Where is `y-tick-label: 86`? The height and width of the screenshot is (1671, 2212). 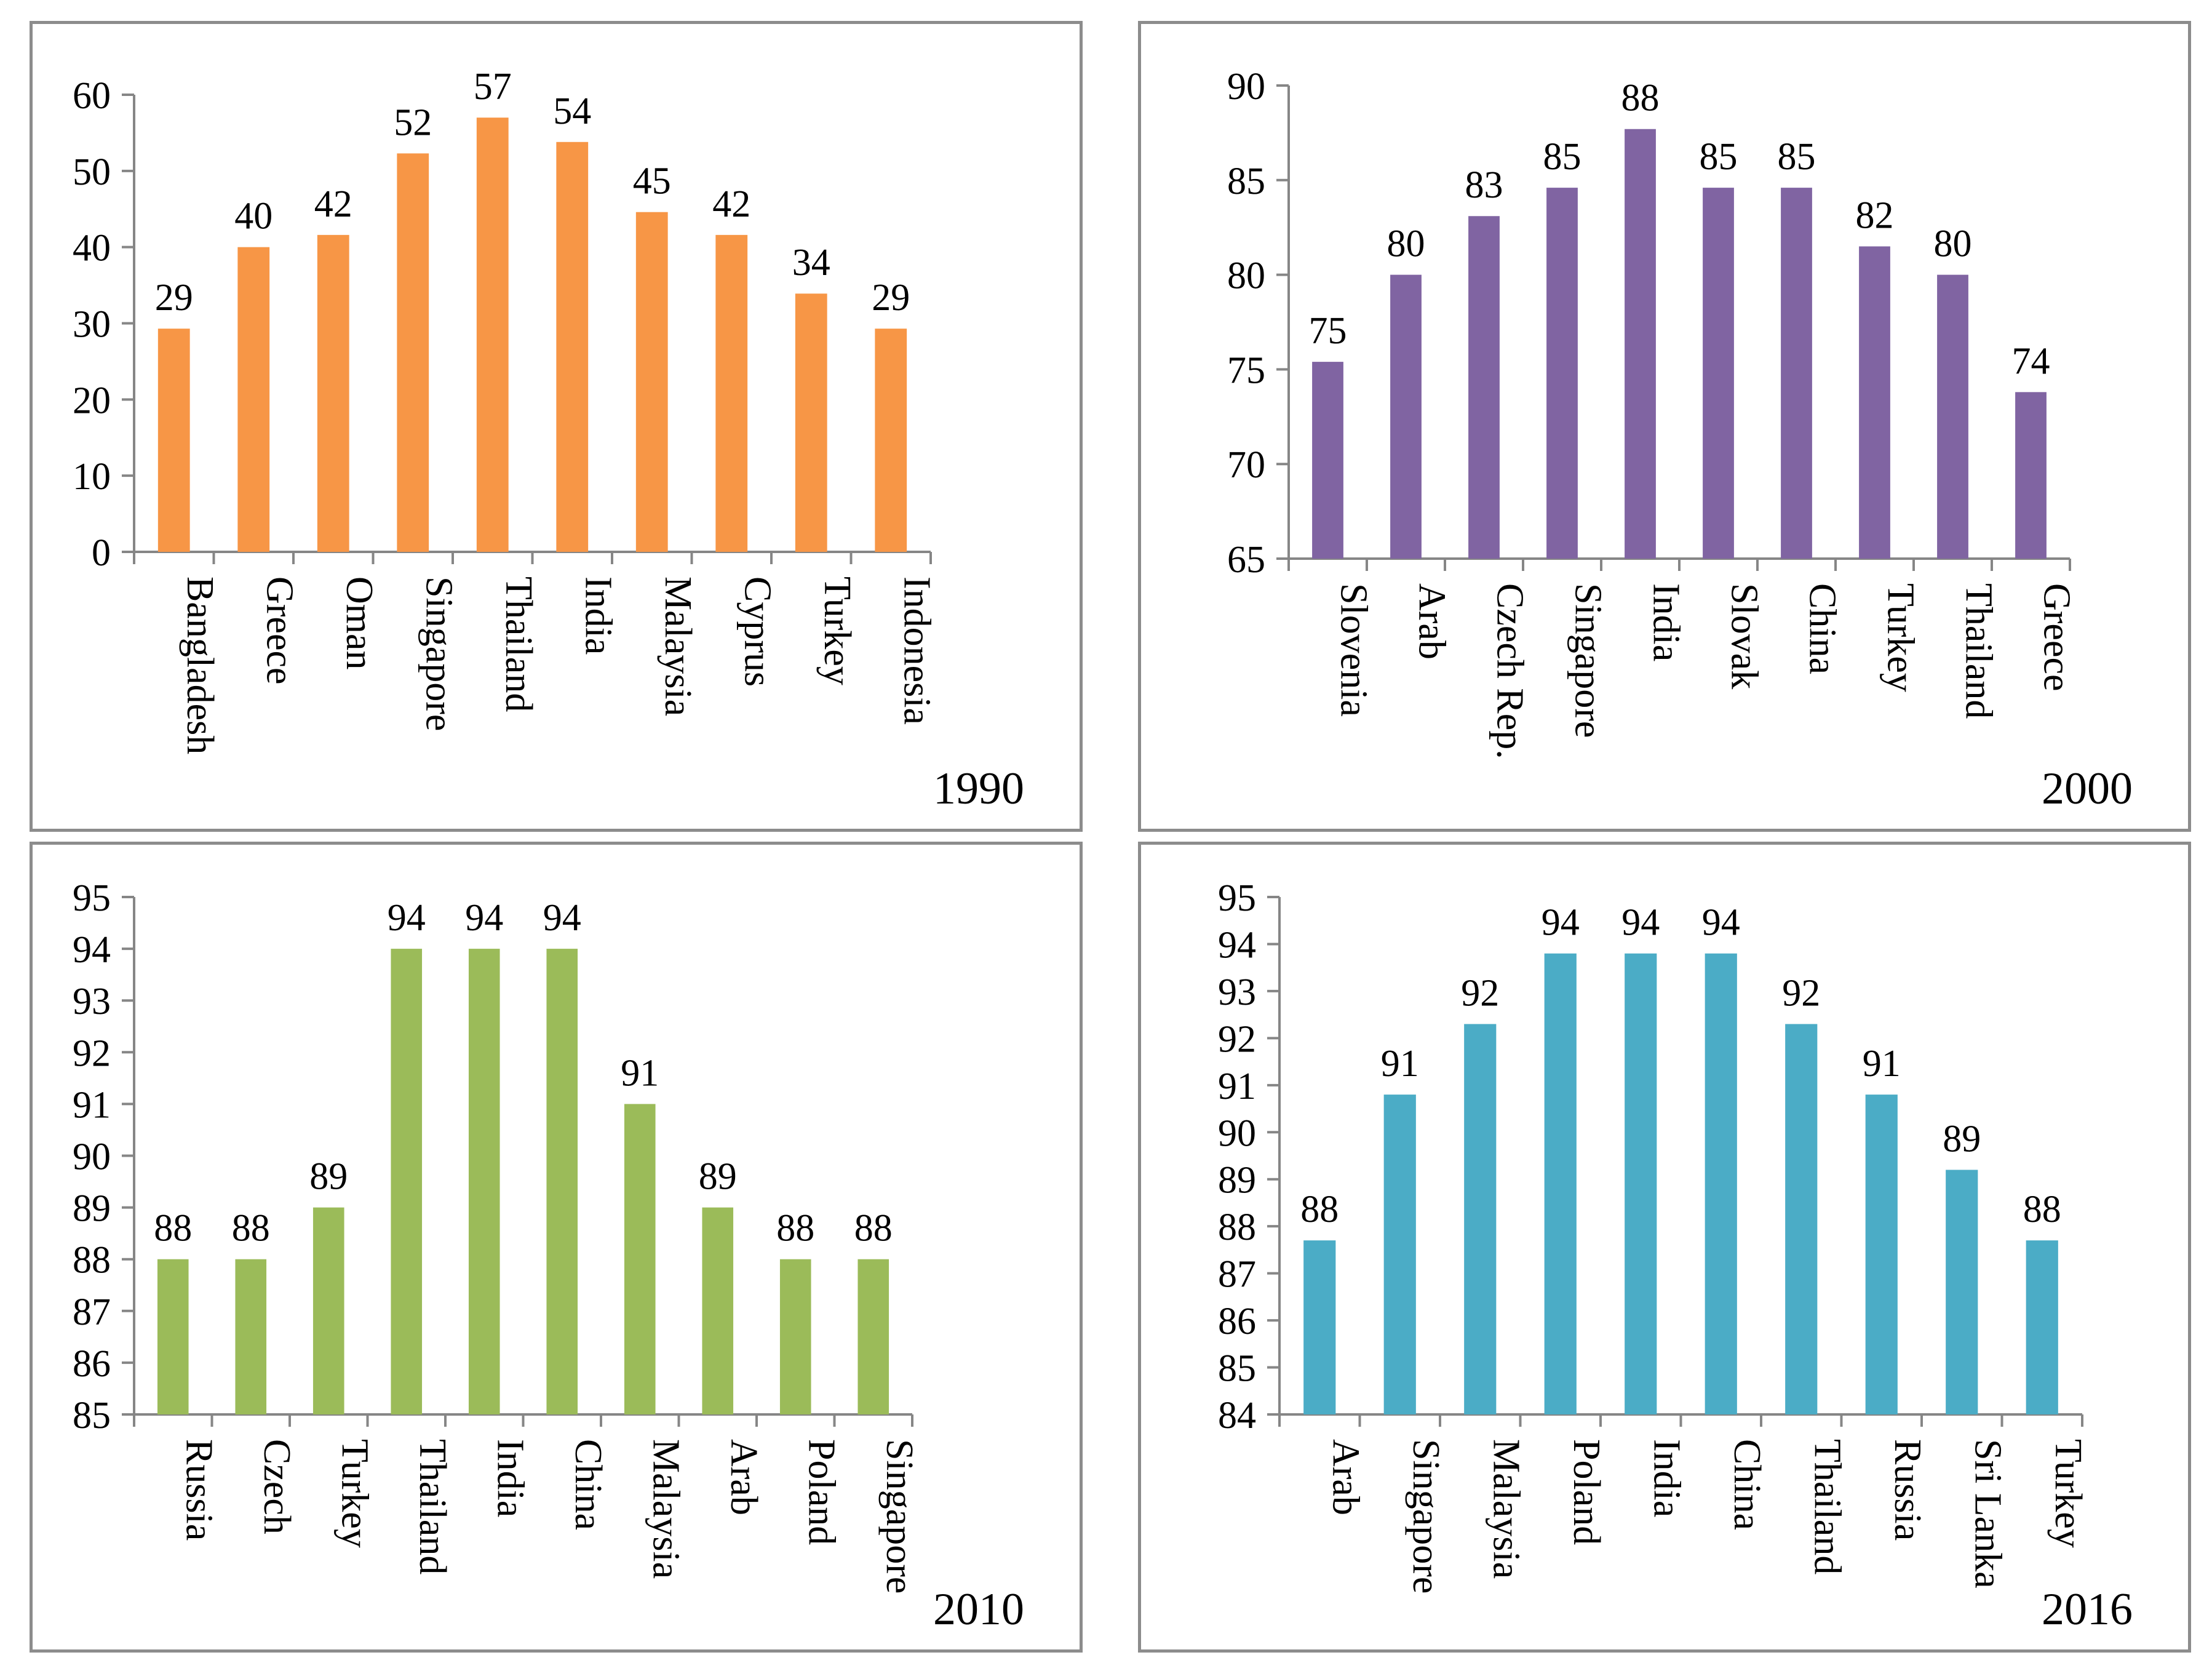
y-tick-label: 86 is located at coordinates (1237, 1322).